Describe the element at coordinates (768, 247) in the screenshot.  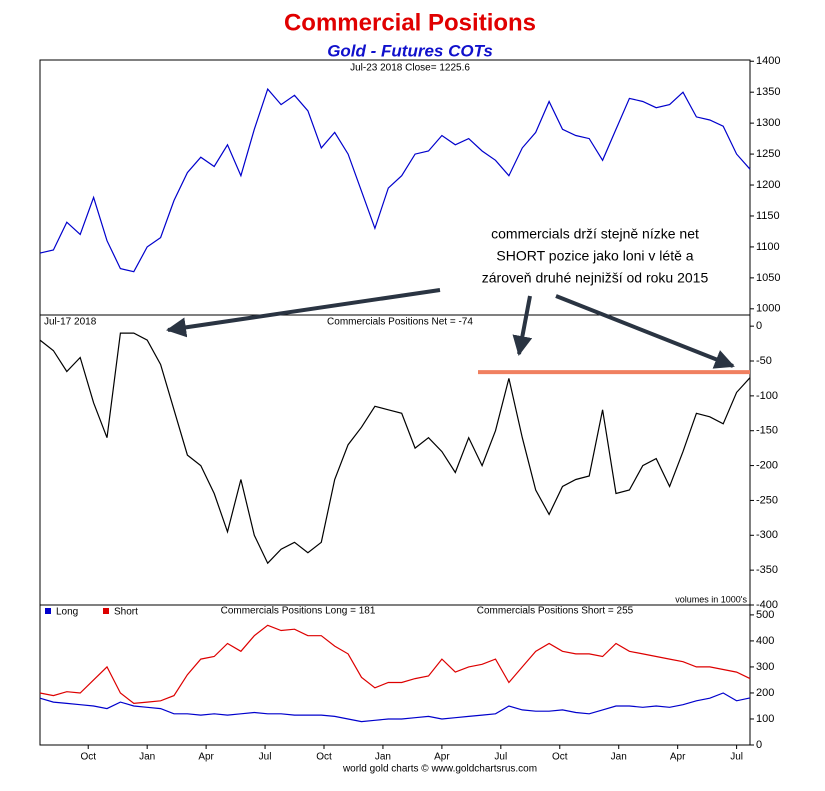
I see `y-tick-label: 1100` at that location.